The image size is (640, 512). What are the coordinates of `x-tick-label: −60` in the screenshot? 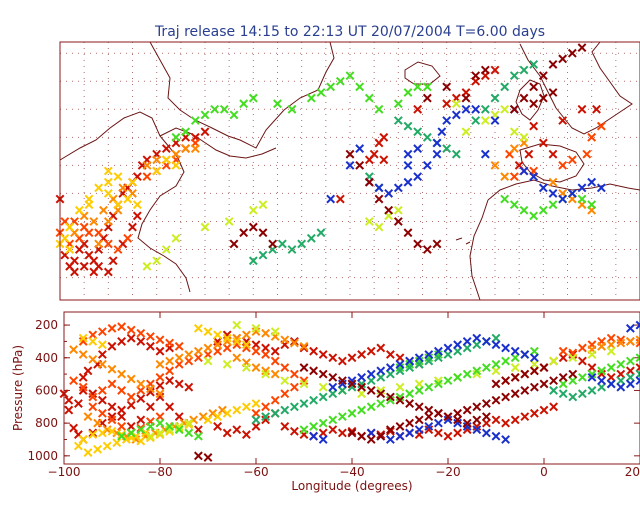 It's located at (255, 472).